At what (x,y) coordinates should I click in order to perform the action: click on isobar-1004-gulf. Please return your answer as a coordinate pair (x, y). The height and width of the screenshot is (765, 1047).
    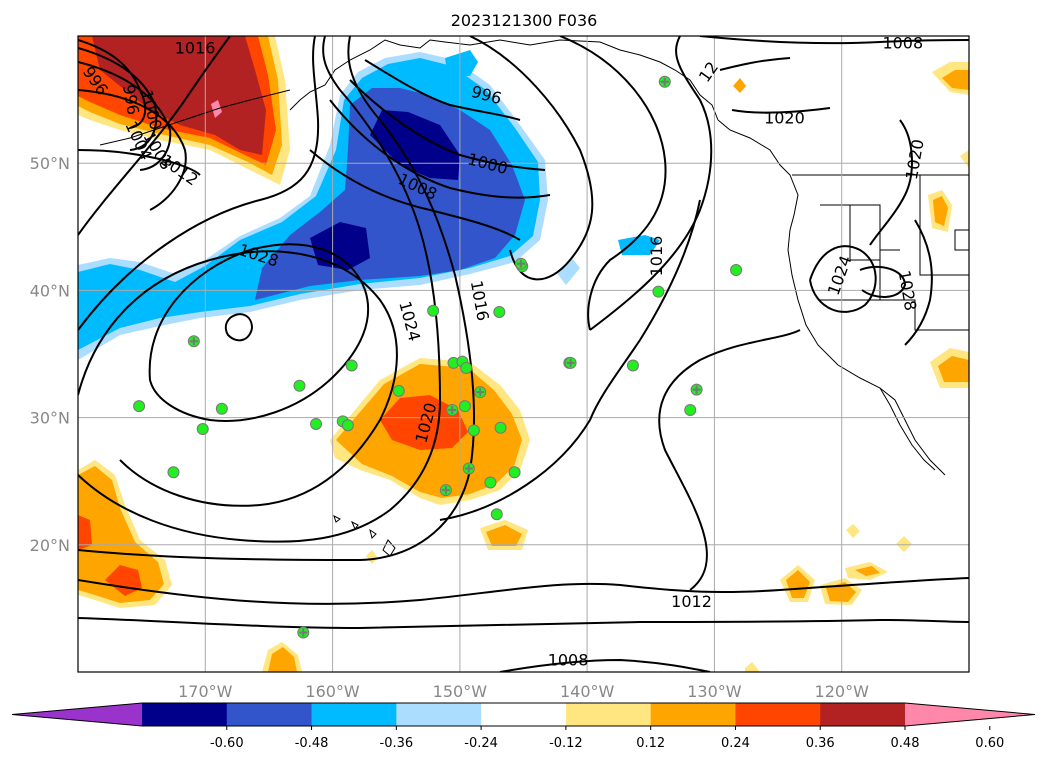
    Looking at the image, I should click on (440, 149).